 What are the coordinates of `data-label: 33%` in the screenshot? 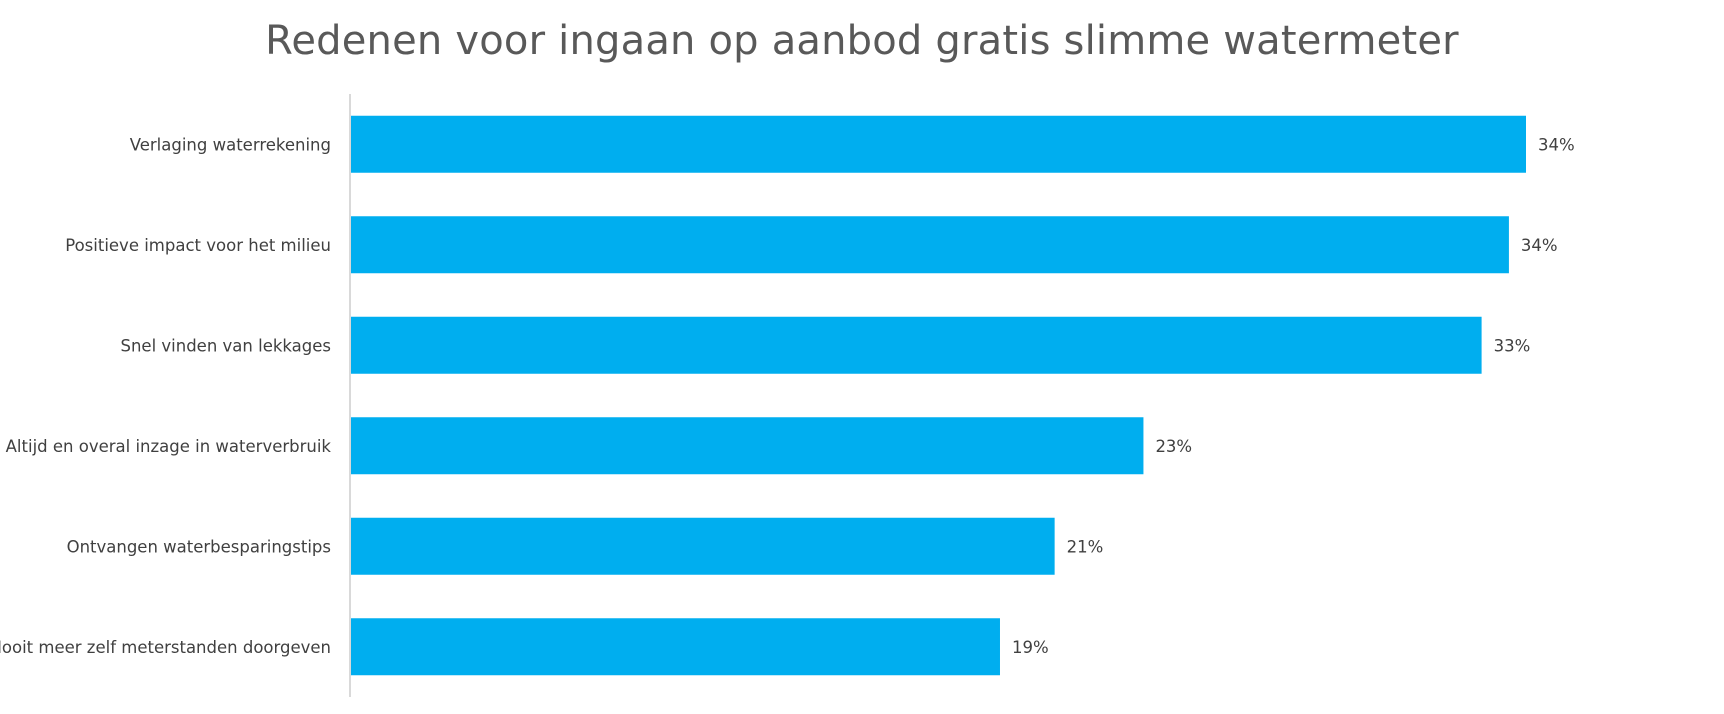 It's located at (1512, 345).